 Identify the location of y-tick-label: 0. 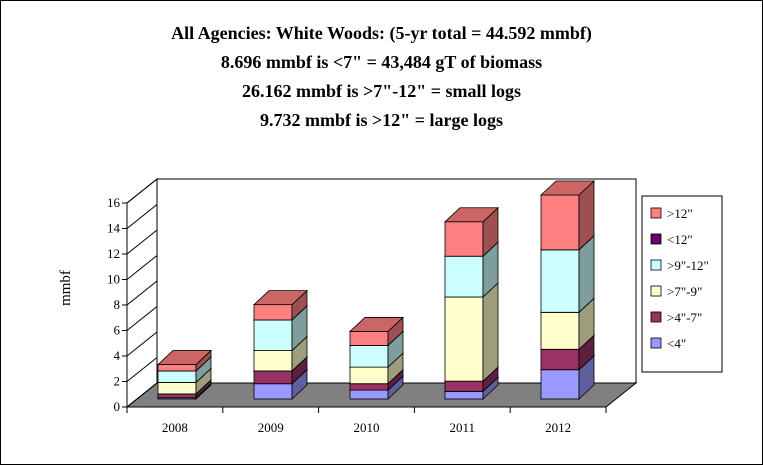
(117, 406).